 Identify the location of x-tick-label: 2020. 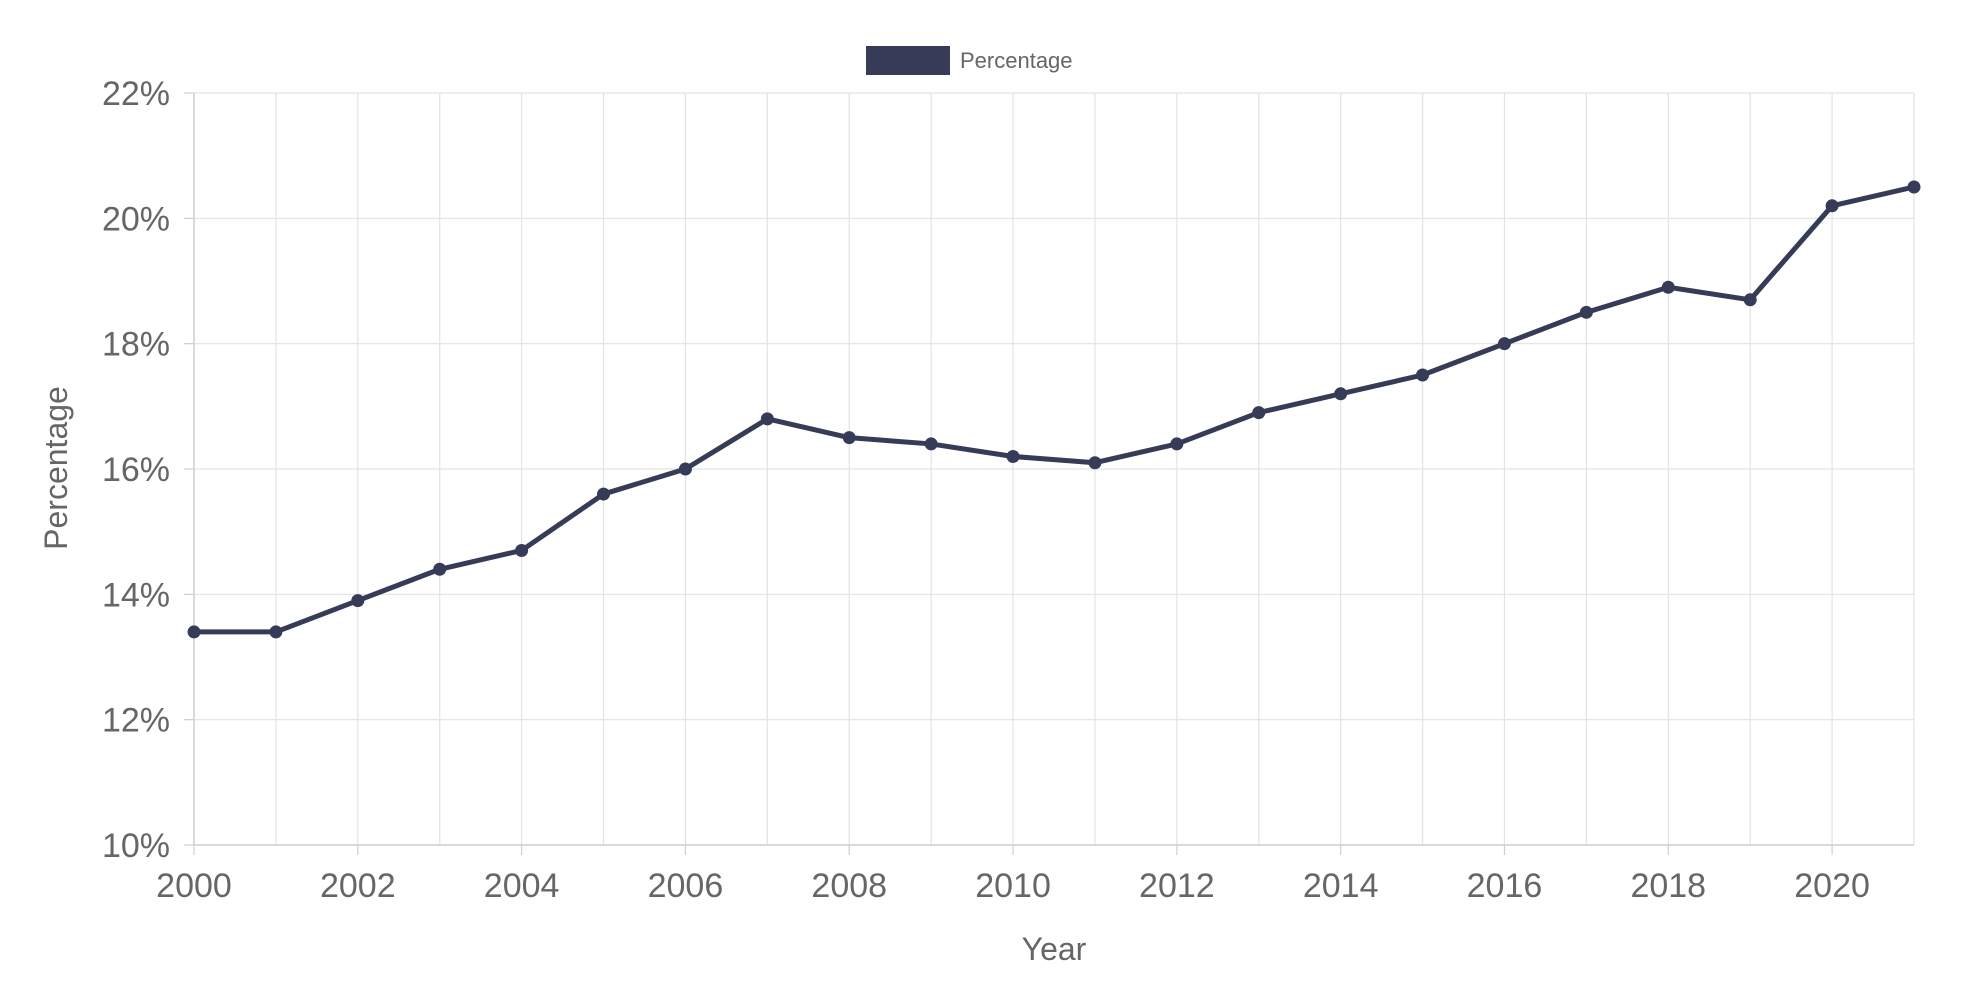
(1832, 886).